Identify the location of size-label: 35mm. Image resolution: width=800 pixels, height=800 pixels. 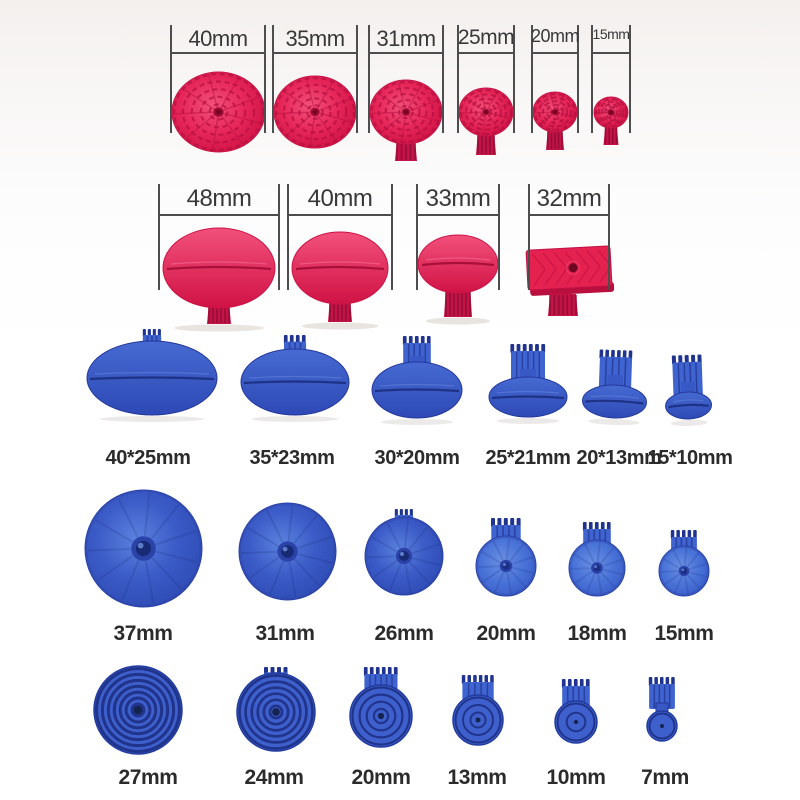
(315, 38).